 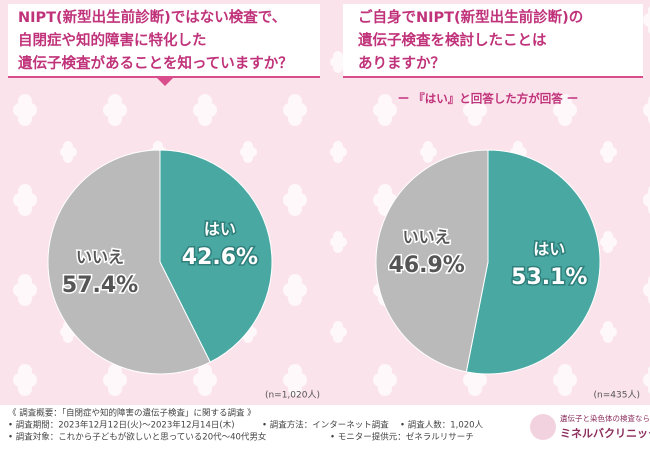 I want to click on chart-title: 遺伝子検査があることを知っていますか？, so click(x=155, y=63).